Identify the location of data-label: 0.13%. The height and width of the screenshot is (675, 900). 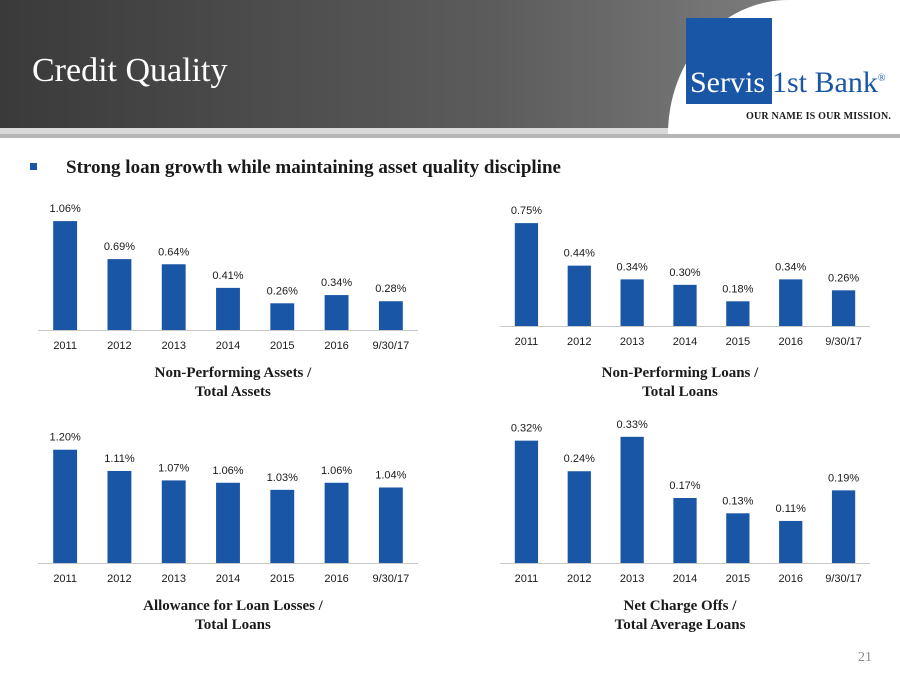
(737, 501).